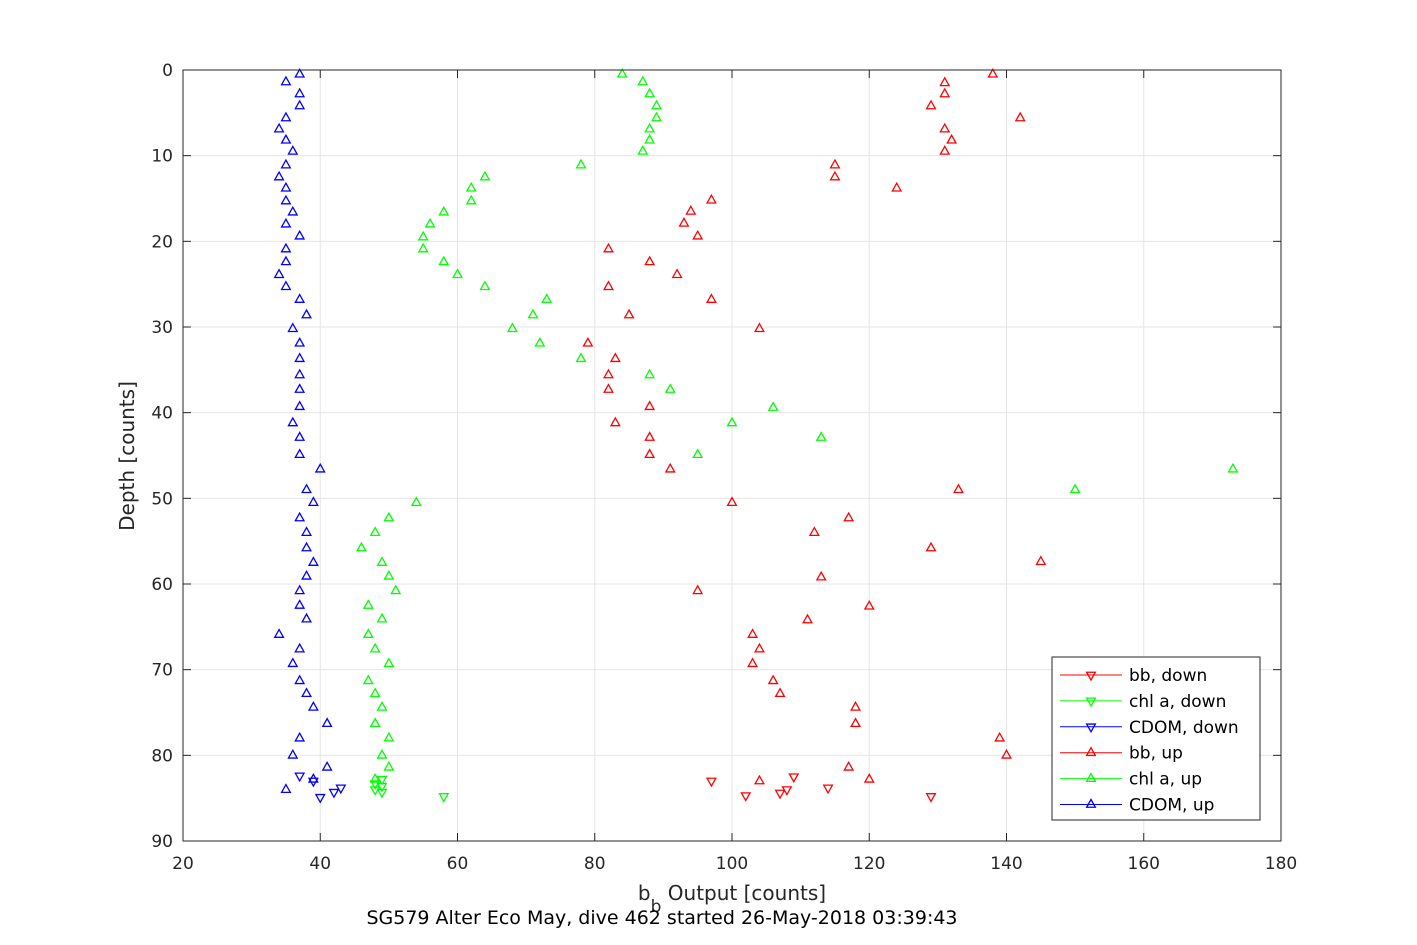 The height and width of the screenshot is (945, 1417). Describe the element at coordinates (162, 499) in the screenshot. I see `y-tick-label: 50` at that location.